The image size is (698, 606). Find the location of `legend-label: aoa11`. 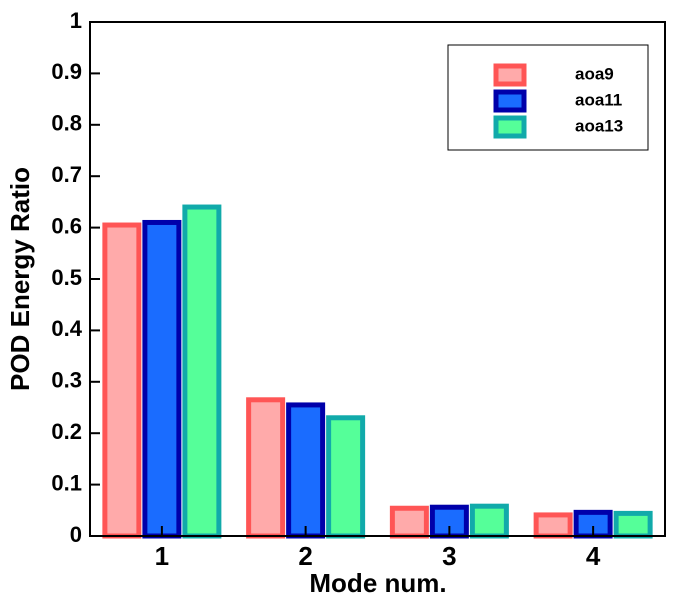

legend-label: aoa11 is located at coordinates (598, 99).